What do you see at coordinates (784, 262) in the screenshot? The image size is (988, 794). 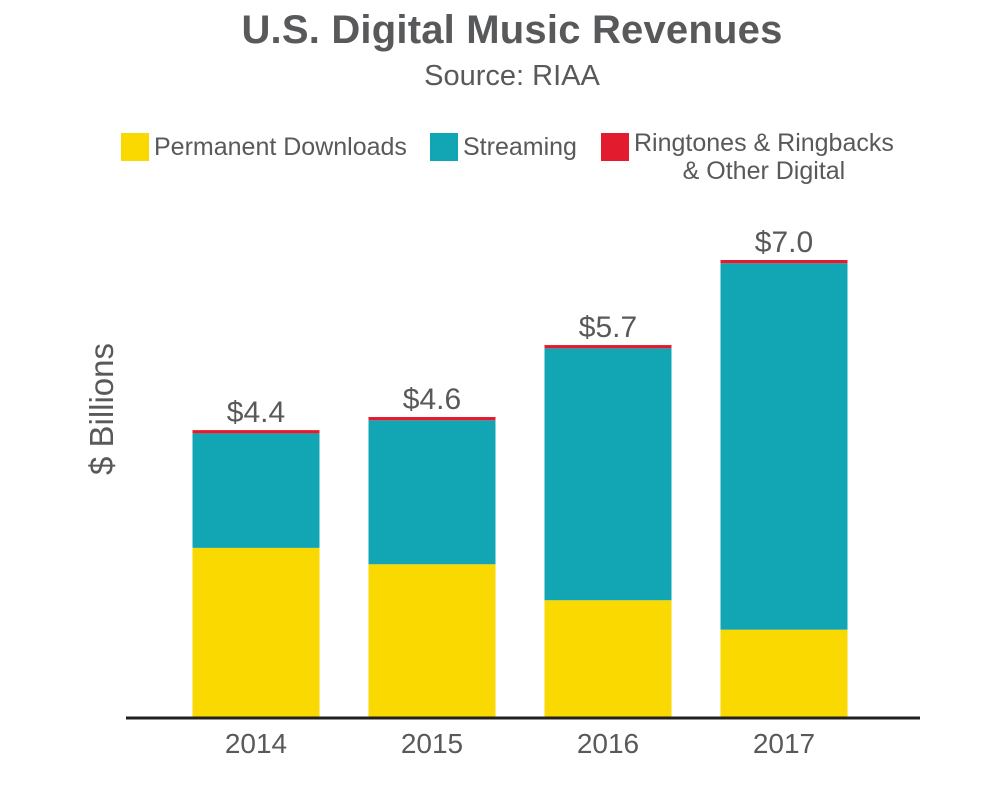 I see `bar-2017-ringtones-ringbacks` at bounding box center [784, 262].